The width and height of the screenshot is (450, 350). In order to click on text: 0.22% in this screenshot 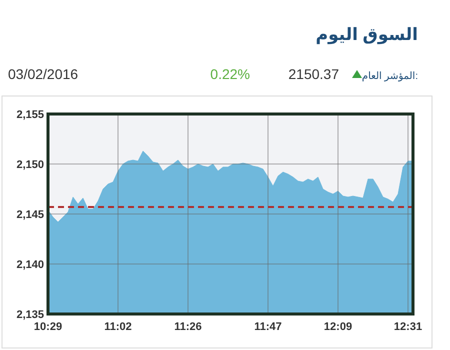, I will do `click(230, 74)`.